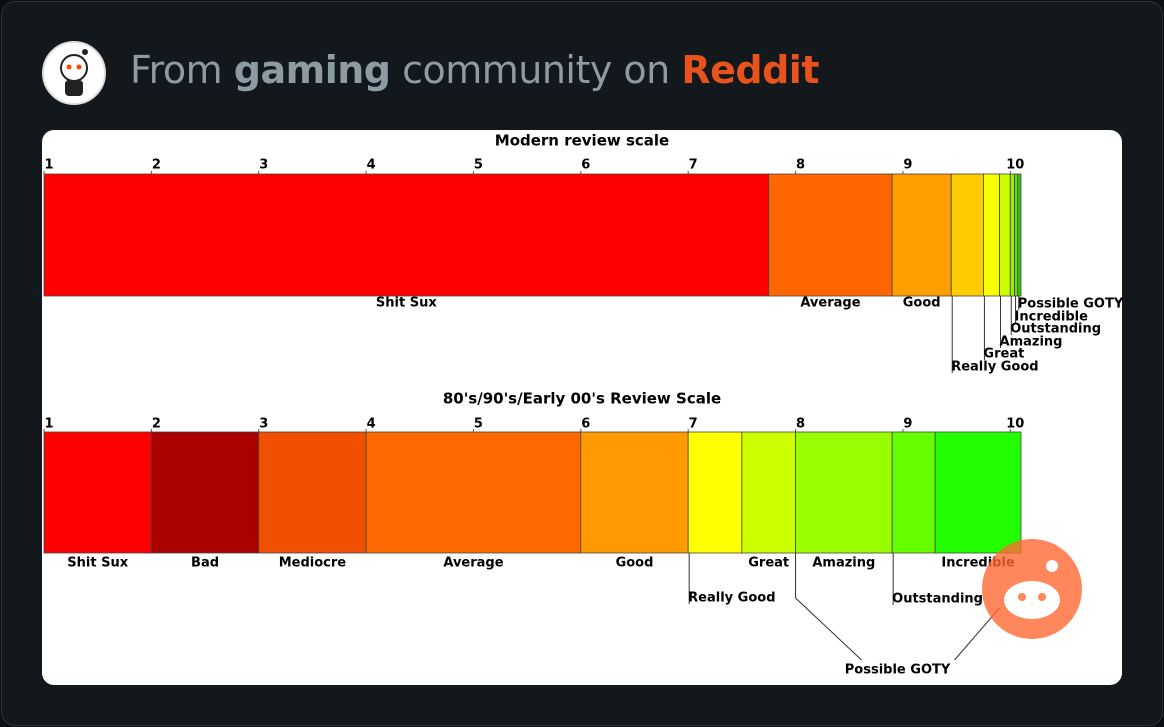  I want to click on site-link: Reddit, so click(750, 70).